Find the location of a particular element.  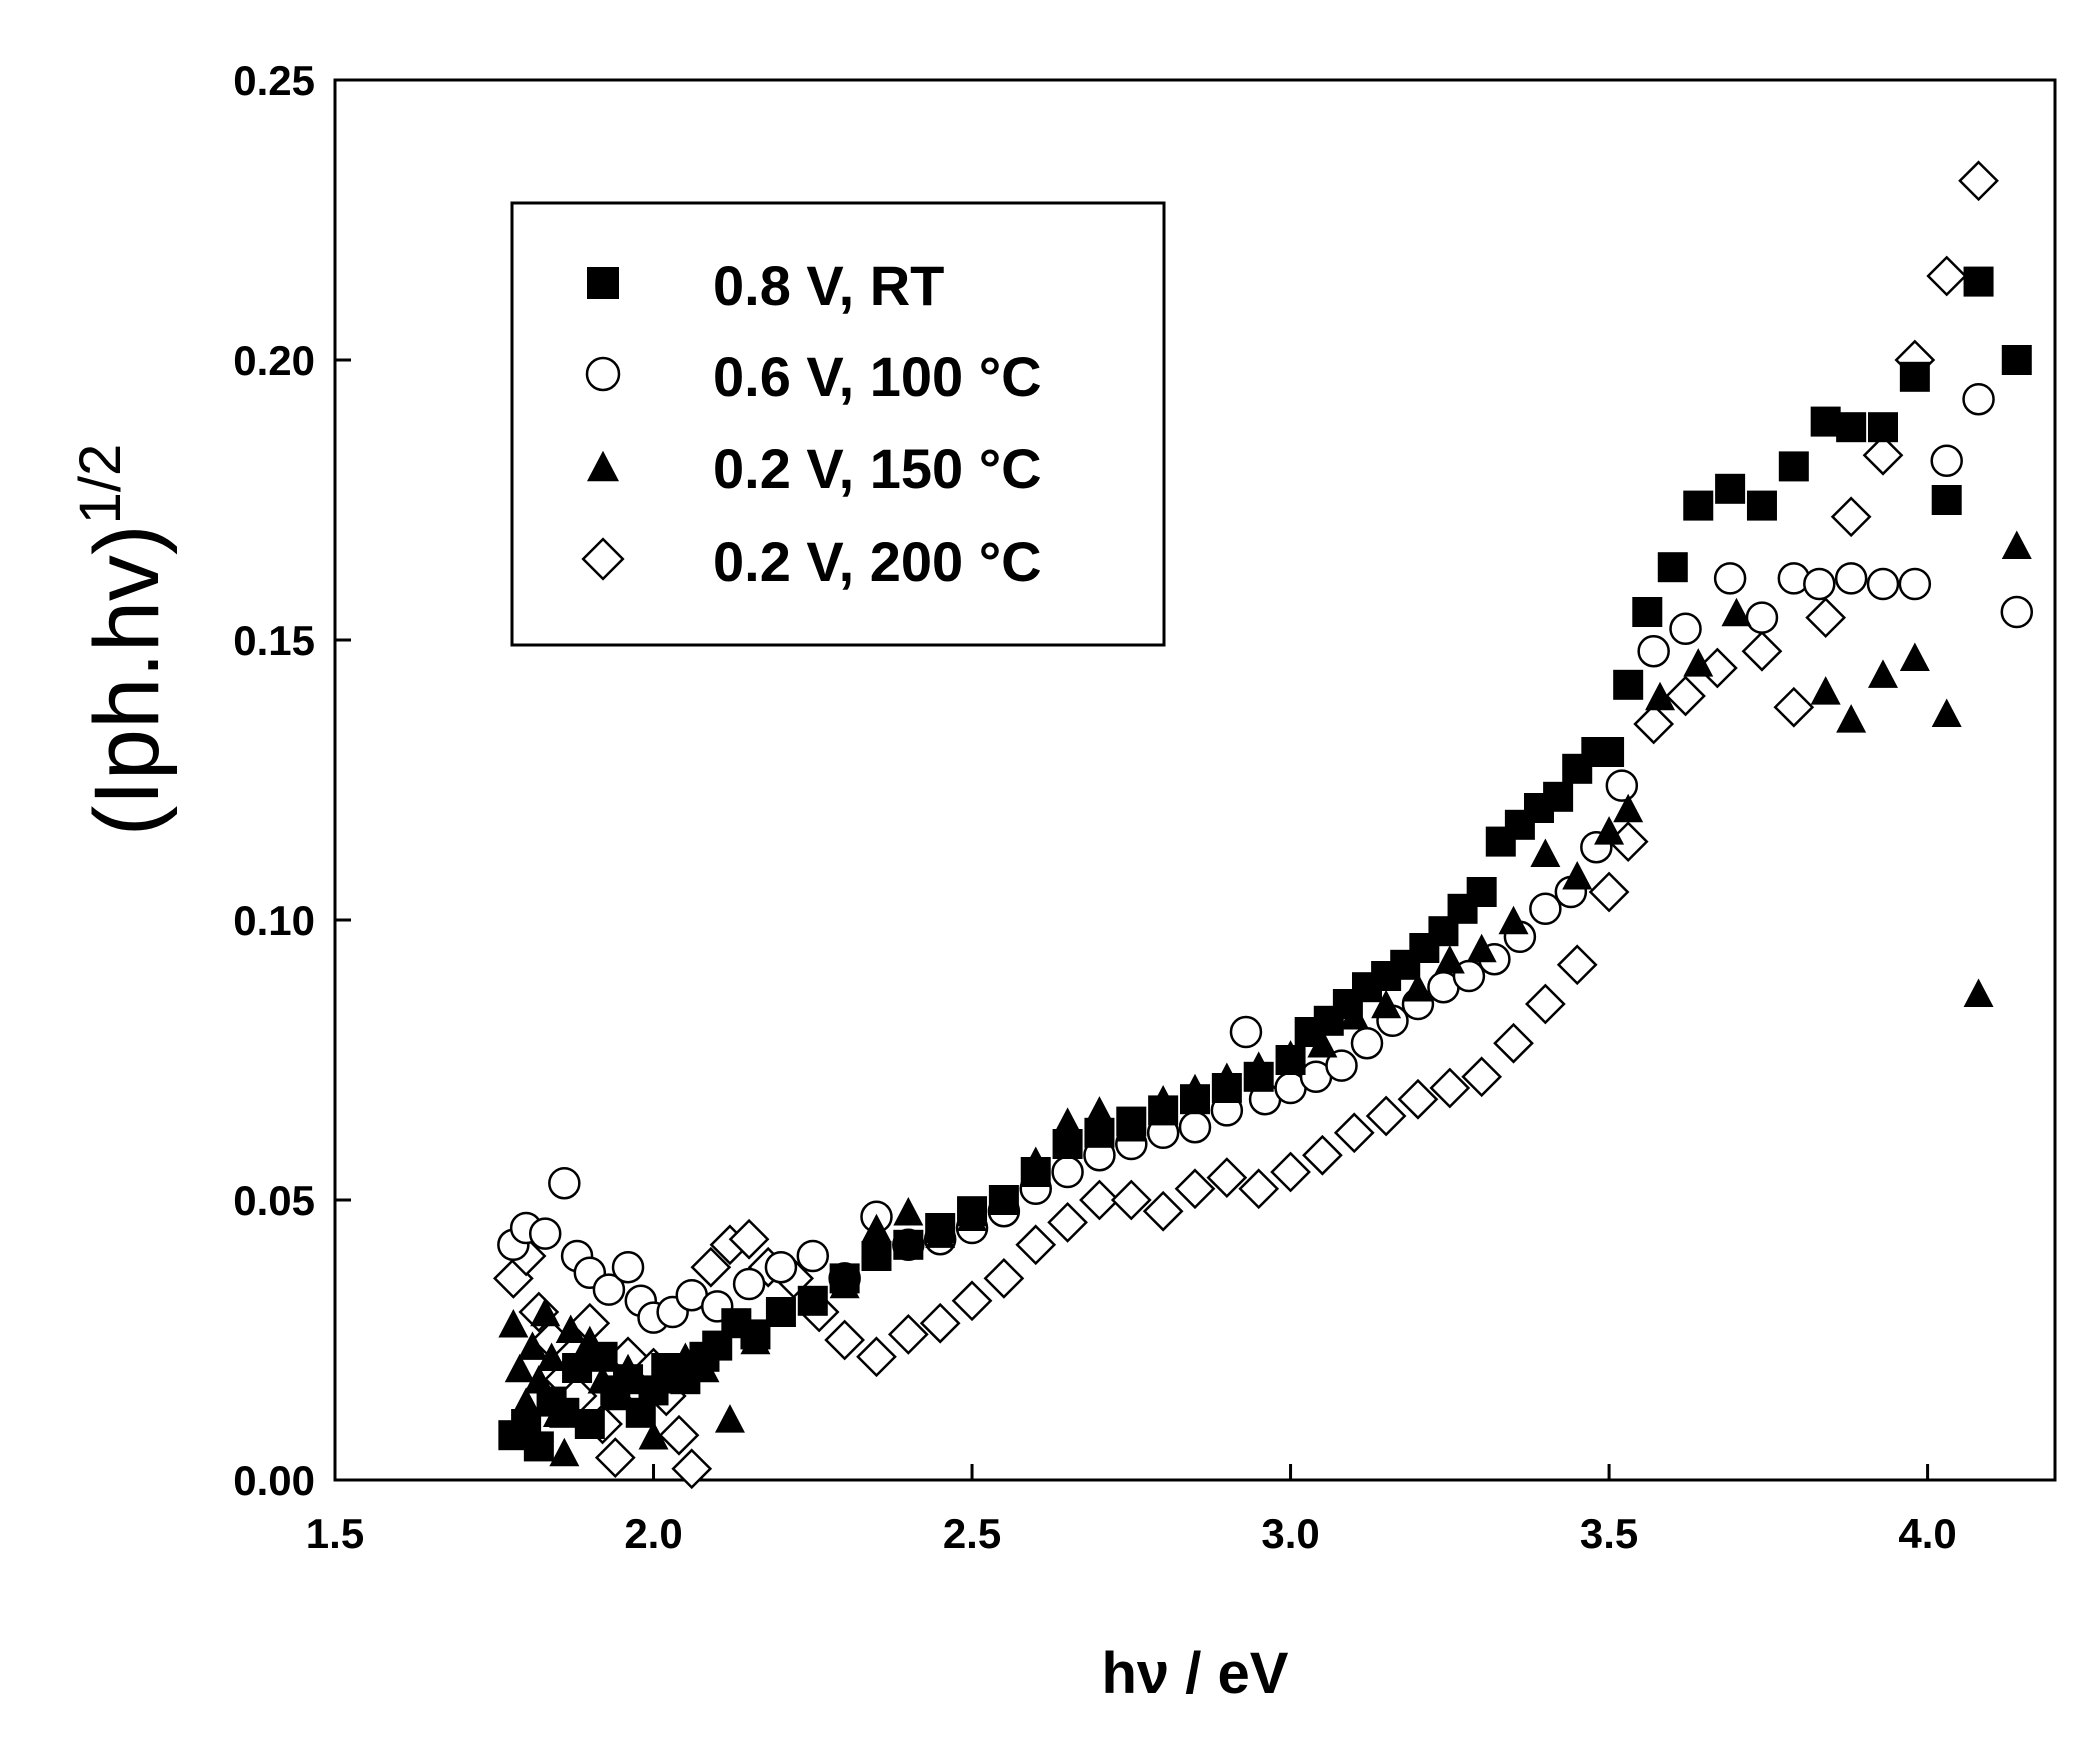

x-axis-title: hν / eV is located at coordinates (1195, 1673).